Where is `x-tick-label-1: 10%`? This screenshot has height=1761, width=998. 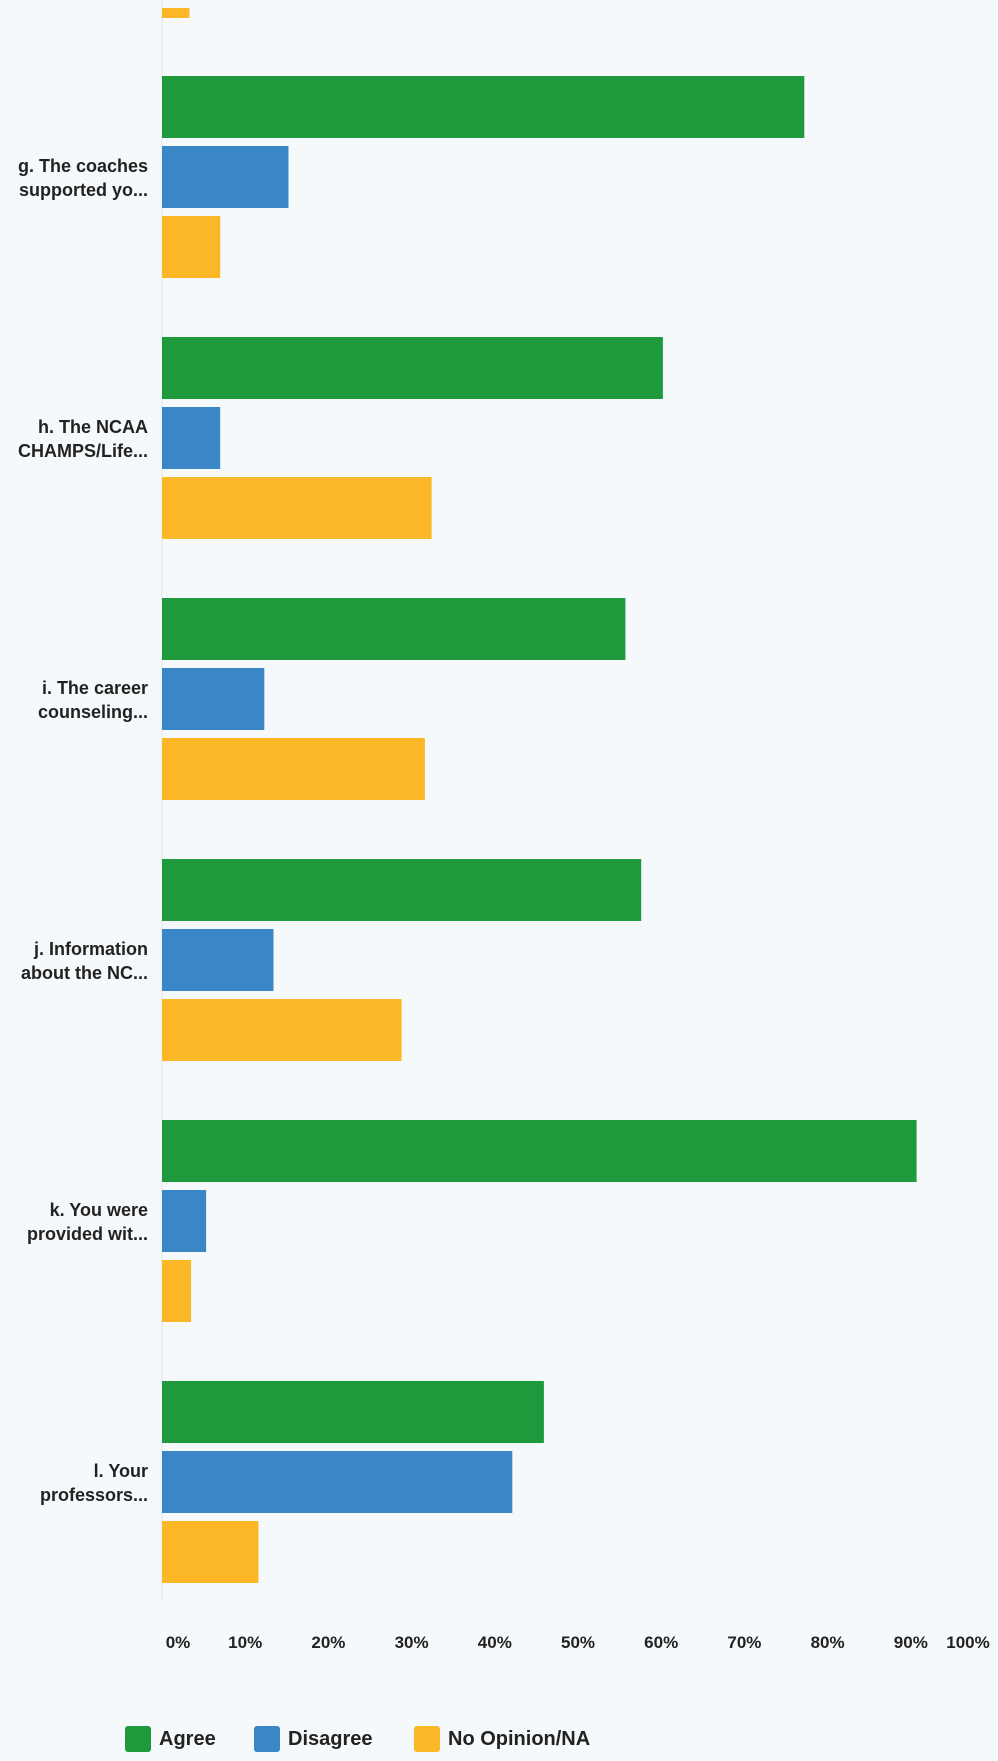
x-tick-label-1: 10% is located at coordinates (245, 1642).